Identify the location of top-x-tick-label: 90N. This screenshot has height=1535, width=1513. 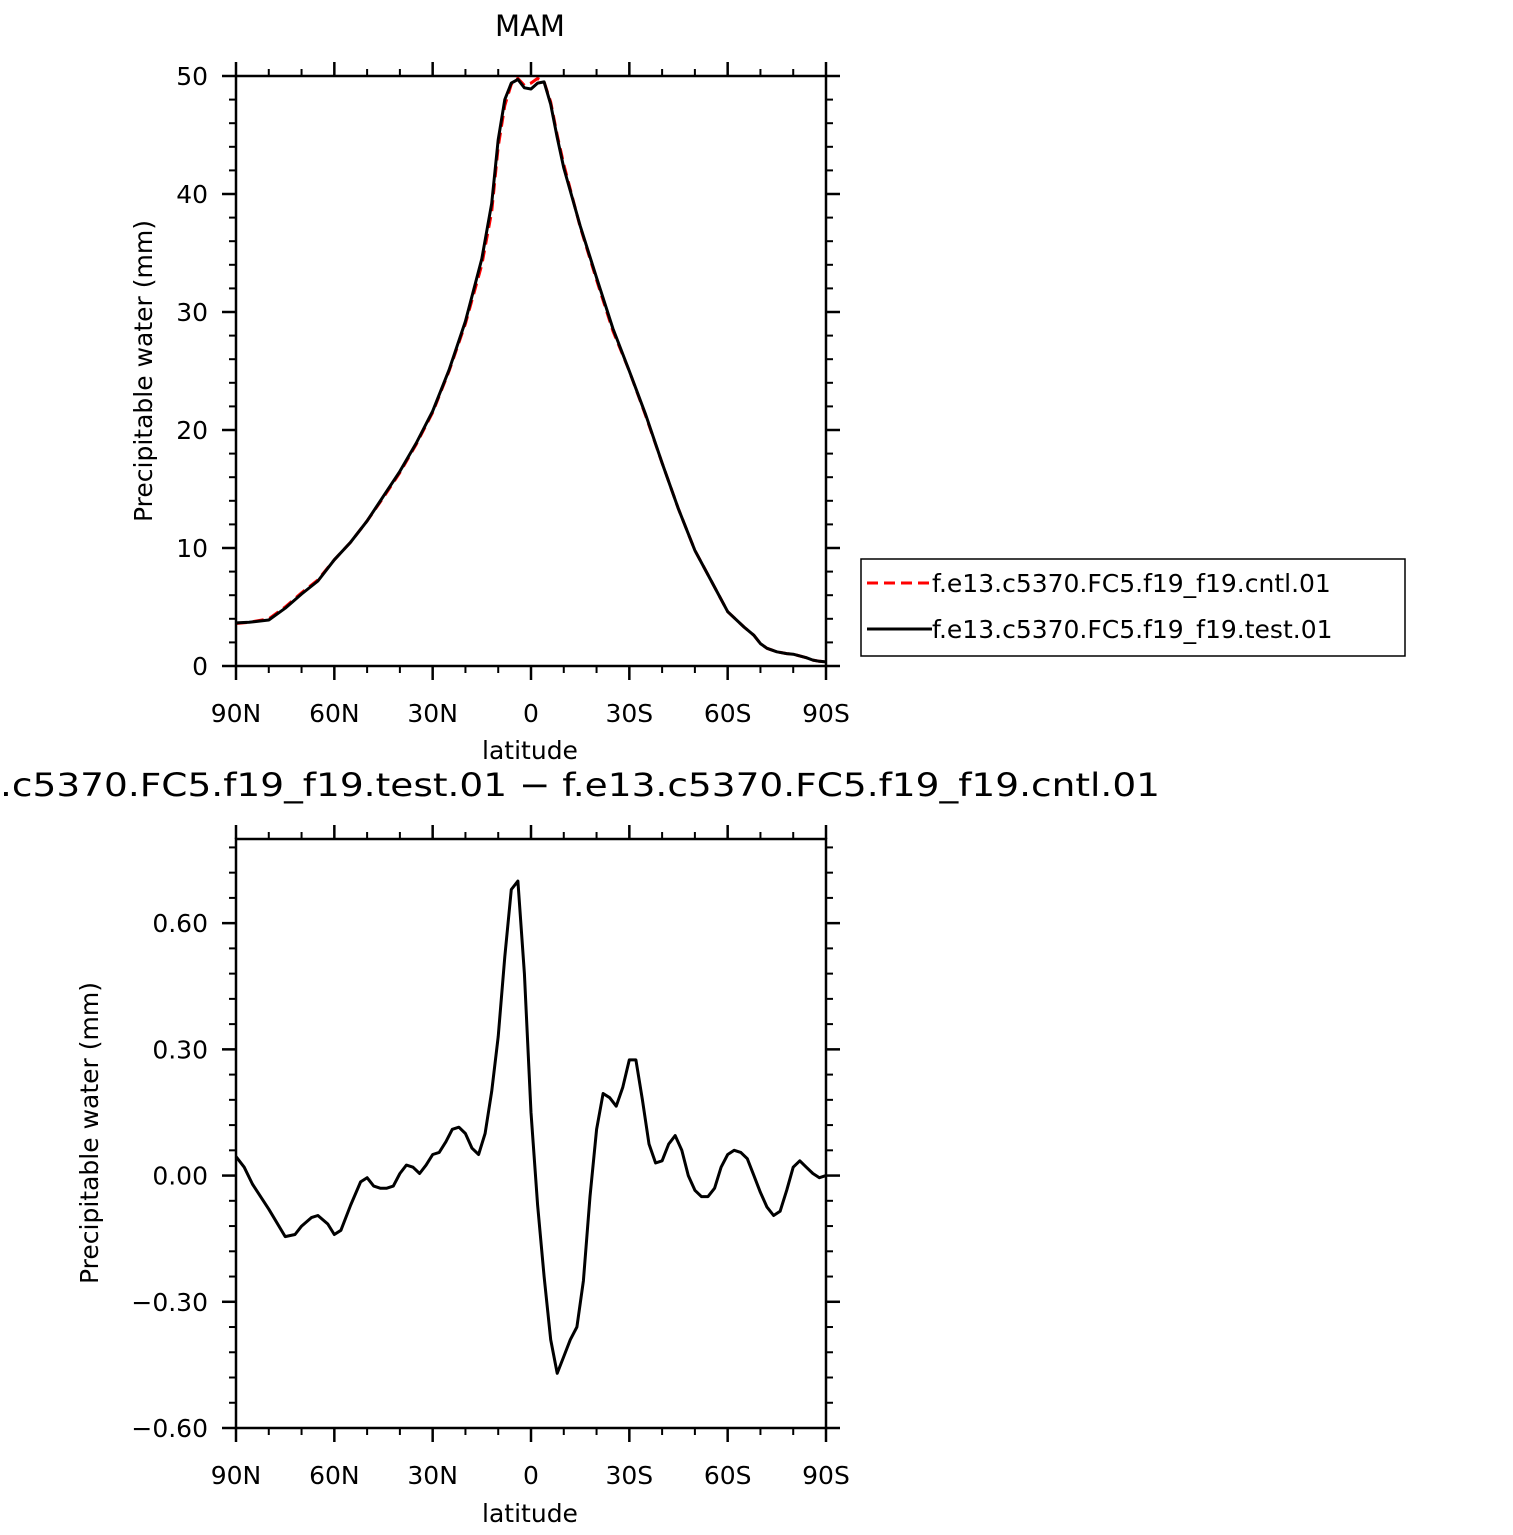
(236, 713).